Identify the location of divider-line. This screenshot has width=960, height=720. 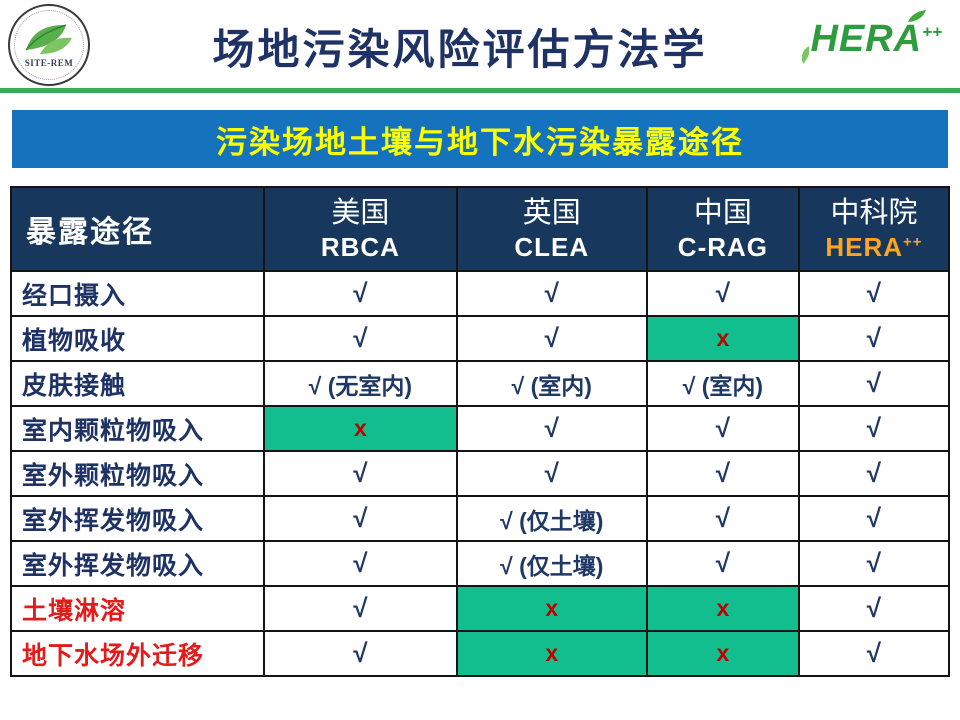
(480, 90).